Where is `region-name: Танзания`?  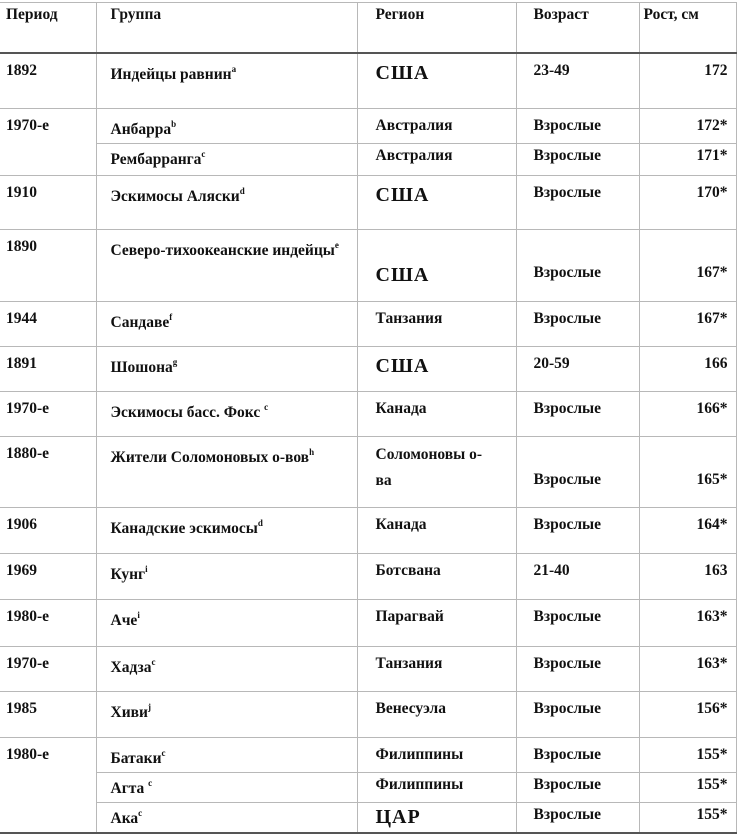
region-name: Танзания is located at coordinates (409, 318).